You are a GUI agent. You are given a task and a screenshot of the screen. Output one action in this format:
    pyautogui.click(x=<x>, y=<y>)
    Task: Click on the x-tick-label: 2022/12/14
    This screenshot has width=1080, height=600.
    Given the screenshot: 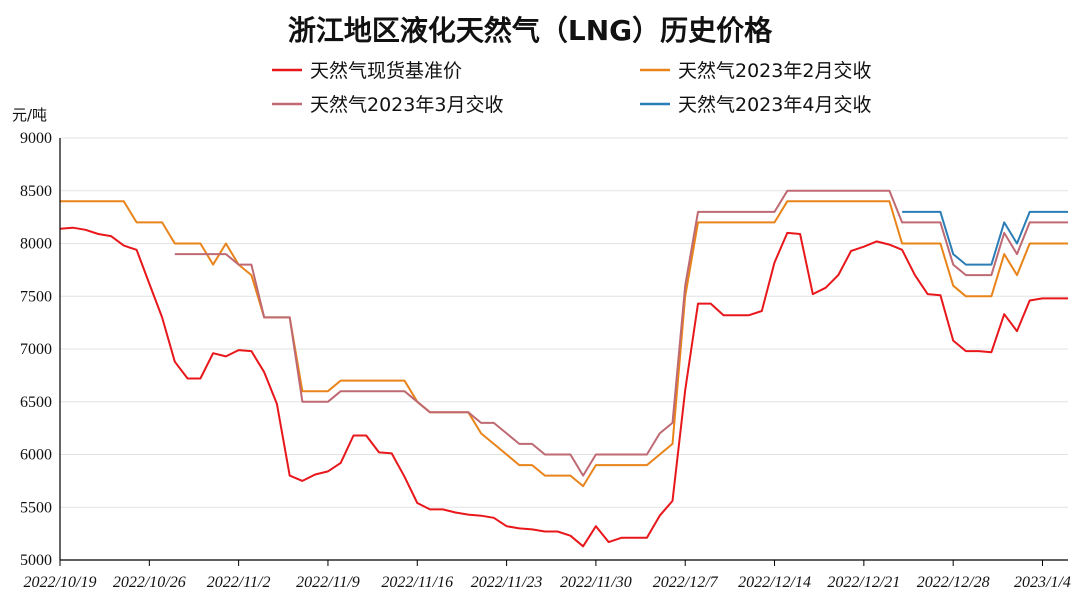 What is the action you would take?
    pyautogui.click(x=774, y=582)
    